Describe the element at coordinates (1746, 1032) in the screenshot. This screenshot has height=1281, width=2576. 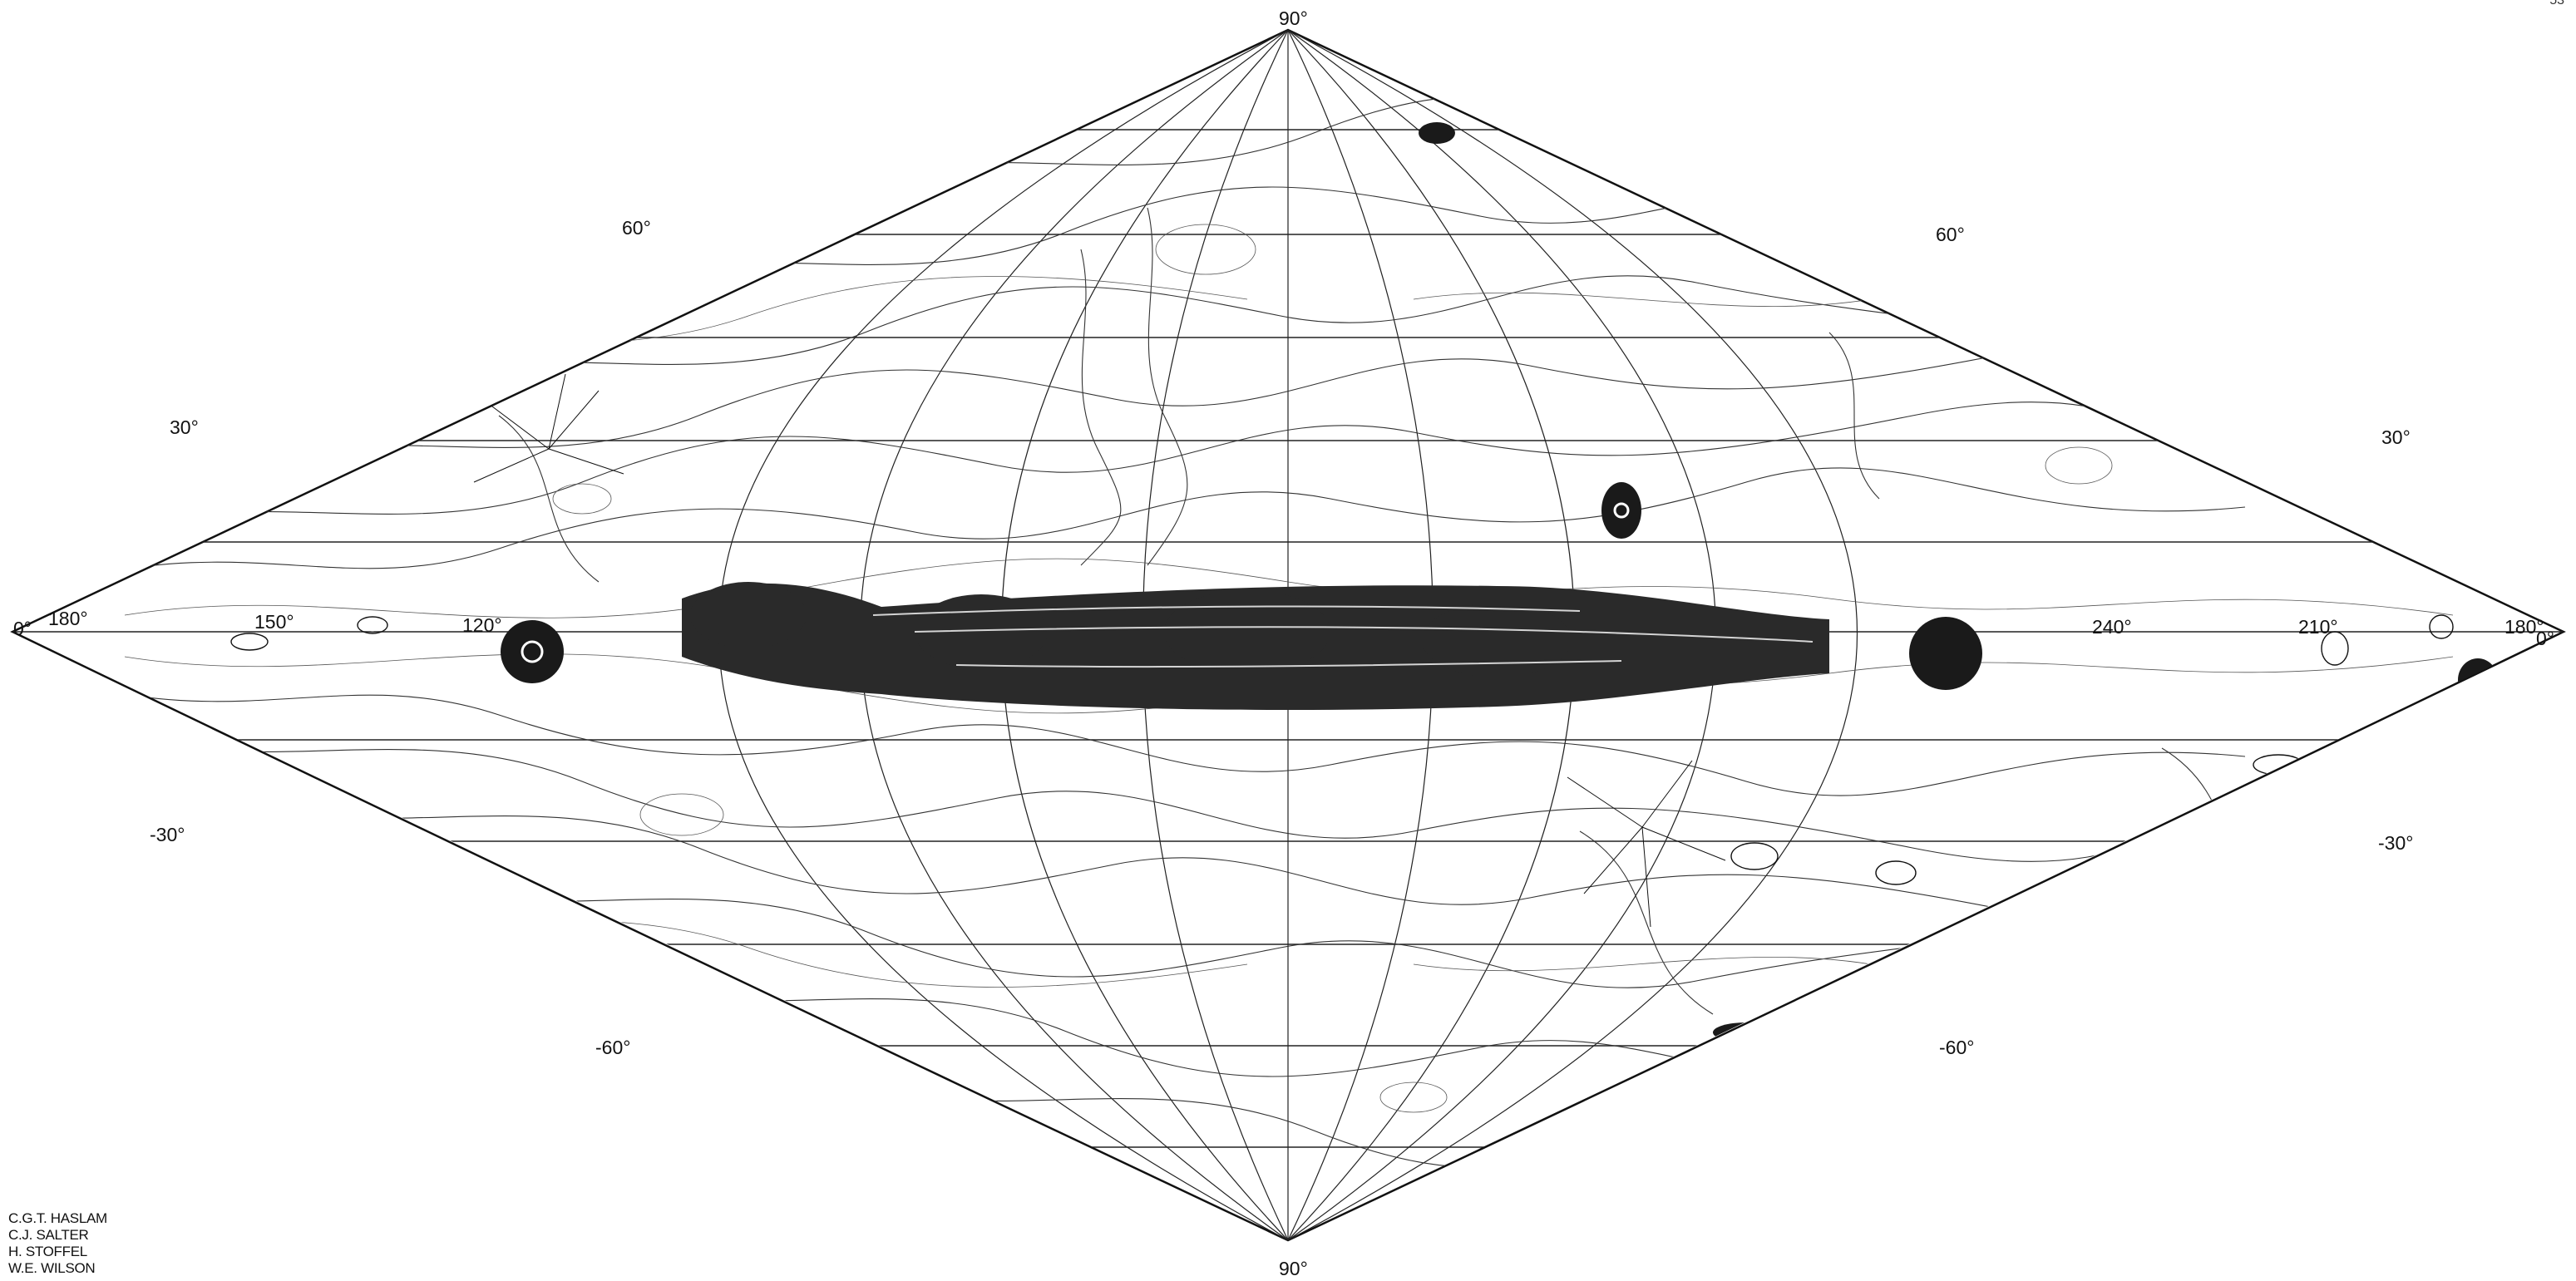
I see `source-south` at that location.